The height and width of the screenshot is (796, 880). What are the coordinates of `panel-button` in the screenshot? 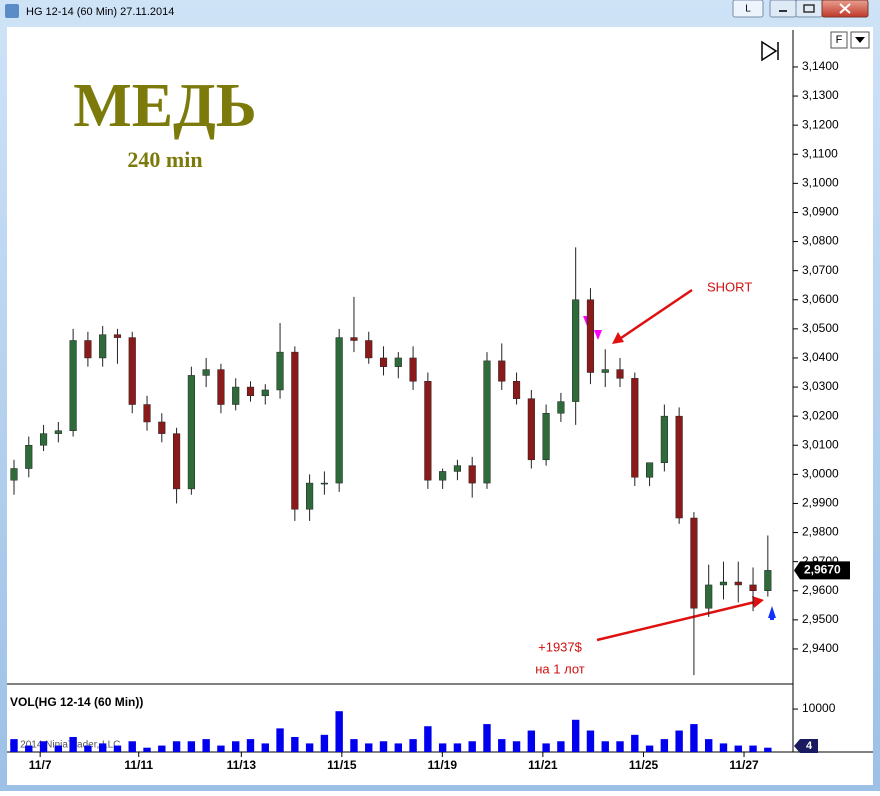 It's located at (839, 40).